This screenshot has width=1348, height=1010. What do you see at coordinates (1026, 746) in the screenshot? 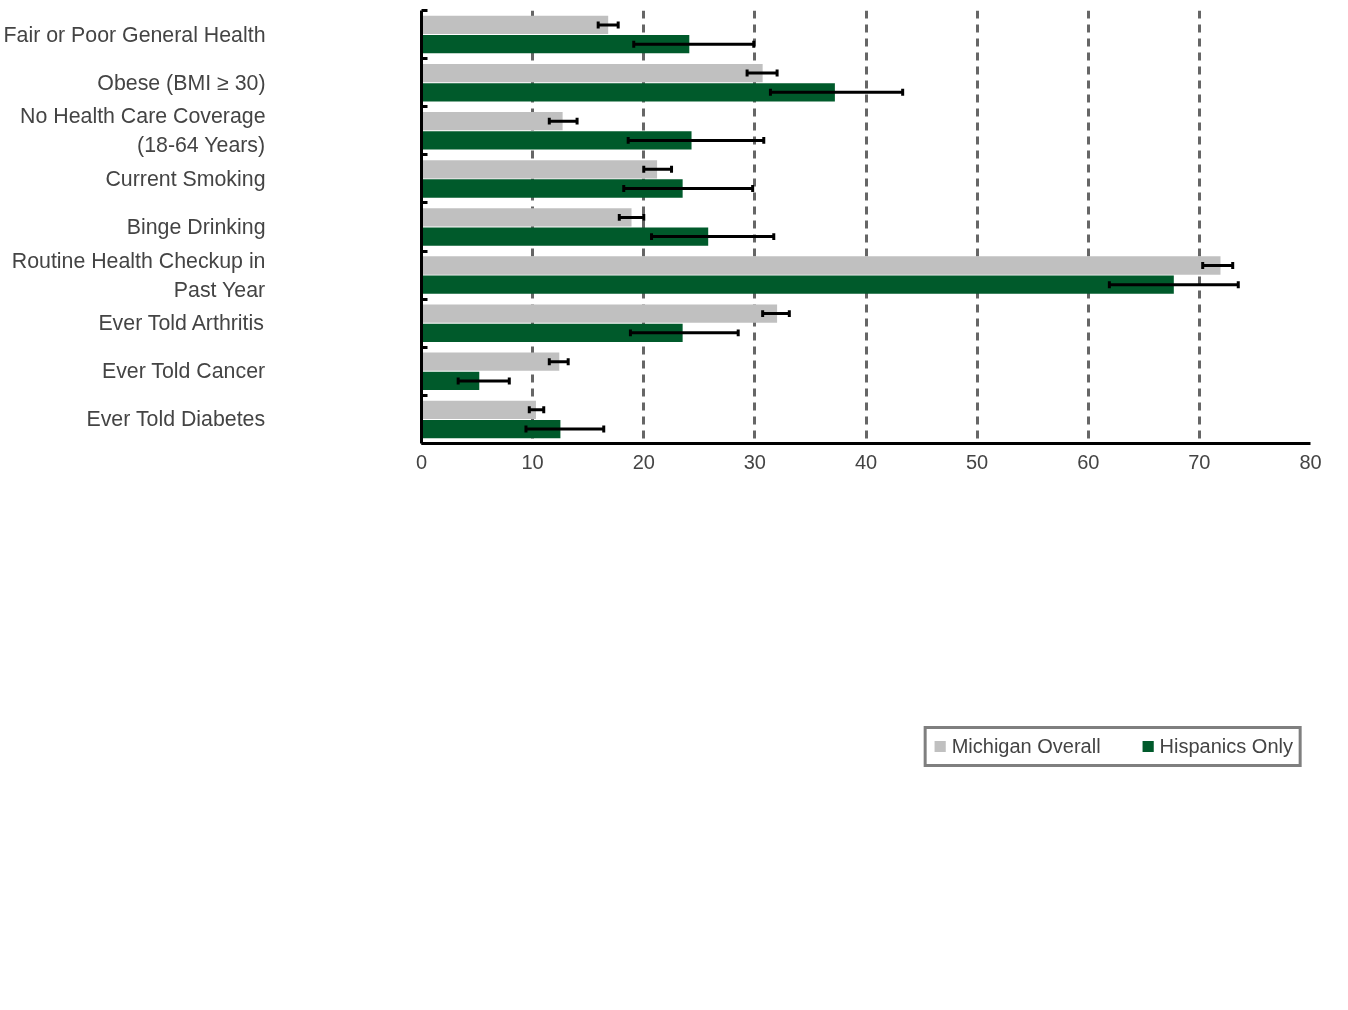
I see `legend-label: Michigan Overall` at bounding box center [1026, 746].